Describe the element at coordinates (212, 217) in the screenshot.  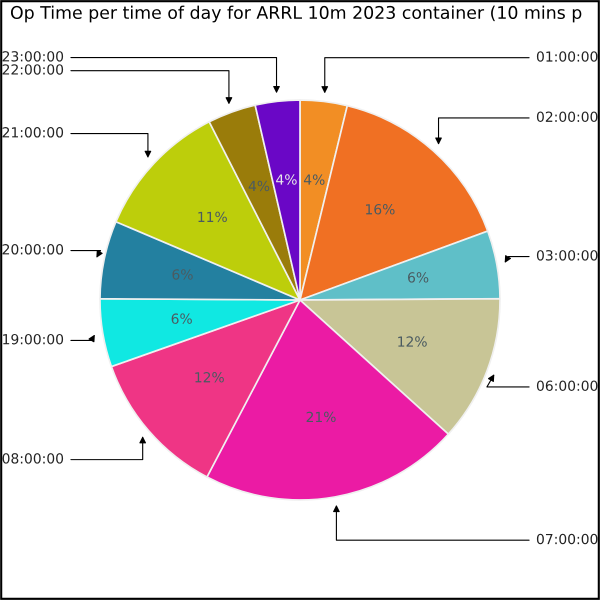
I see `data-label: 11%` at that location.